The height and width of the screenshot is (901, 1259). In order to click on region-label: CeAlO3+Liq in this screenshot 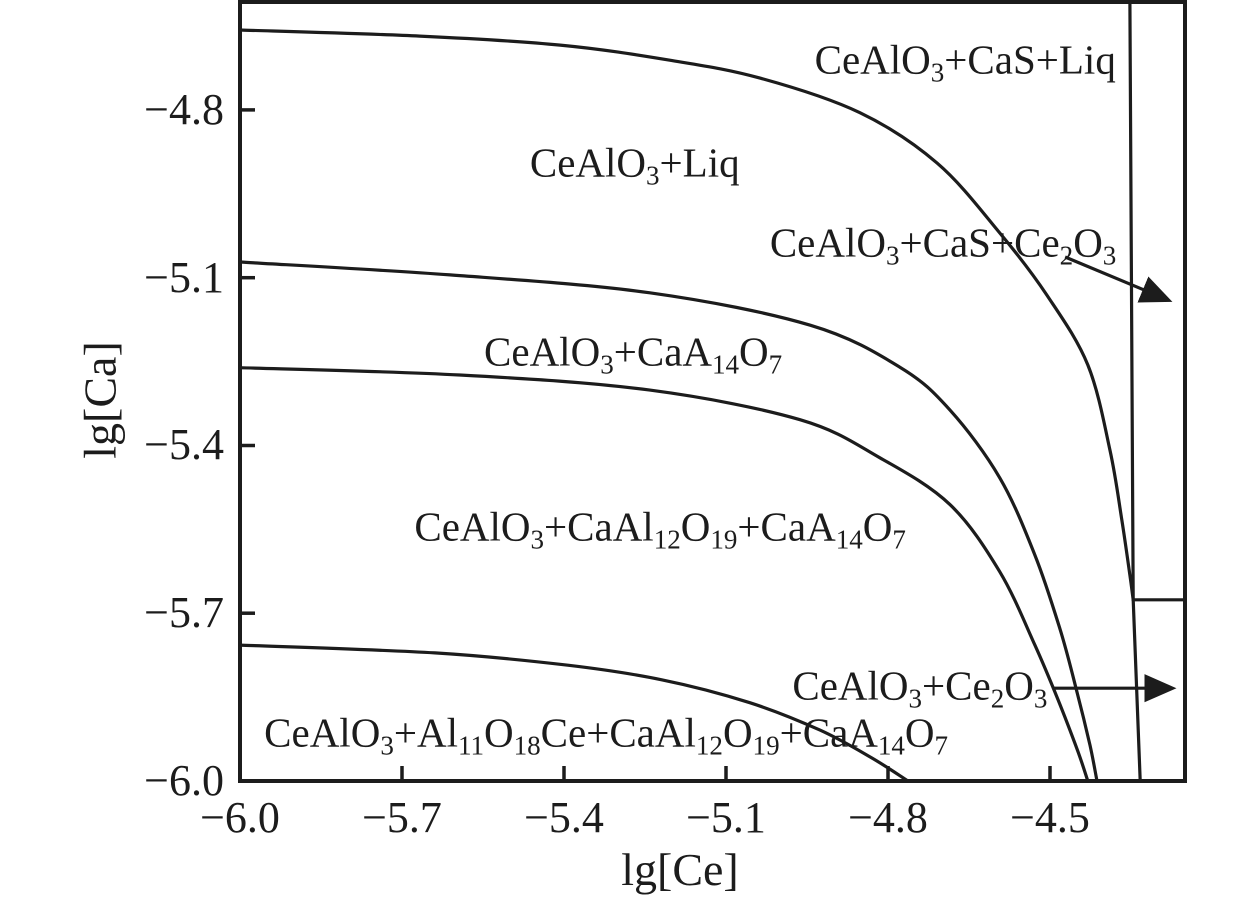, I will do `click(634, 165)`.